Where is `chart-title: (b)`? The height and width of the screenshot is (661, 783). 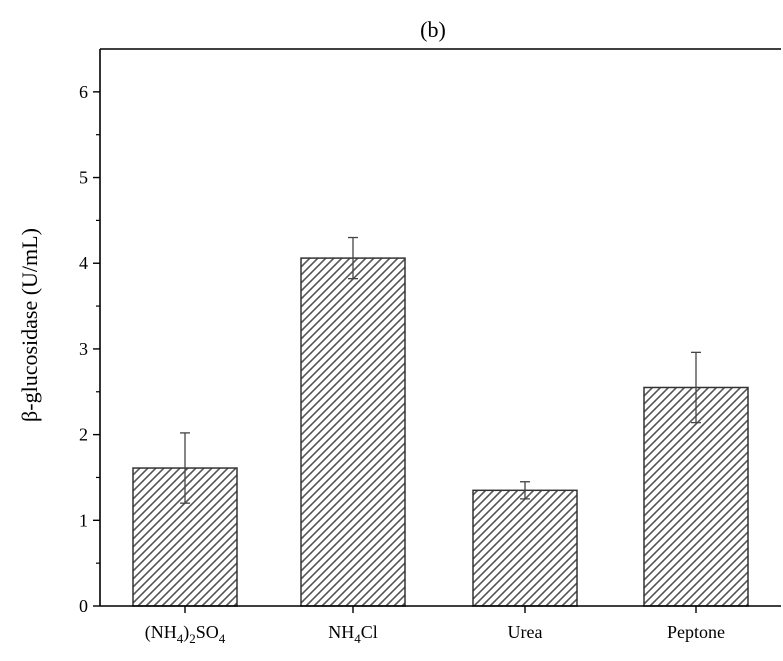
chart-title: (b) is located at coordinates (433, 29).